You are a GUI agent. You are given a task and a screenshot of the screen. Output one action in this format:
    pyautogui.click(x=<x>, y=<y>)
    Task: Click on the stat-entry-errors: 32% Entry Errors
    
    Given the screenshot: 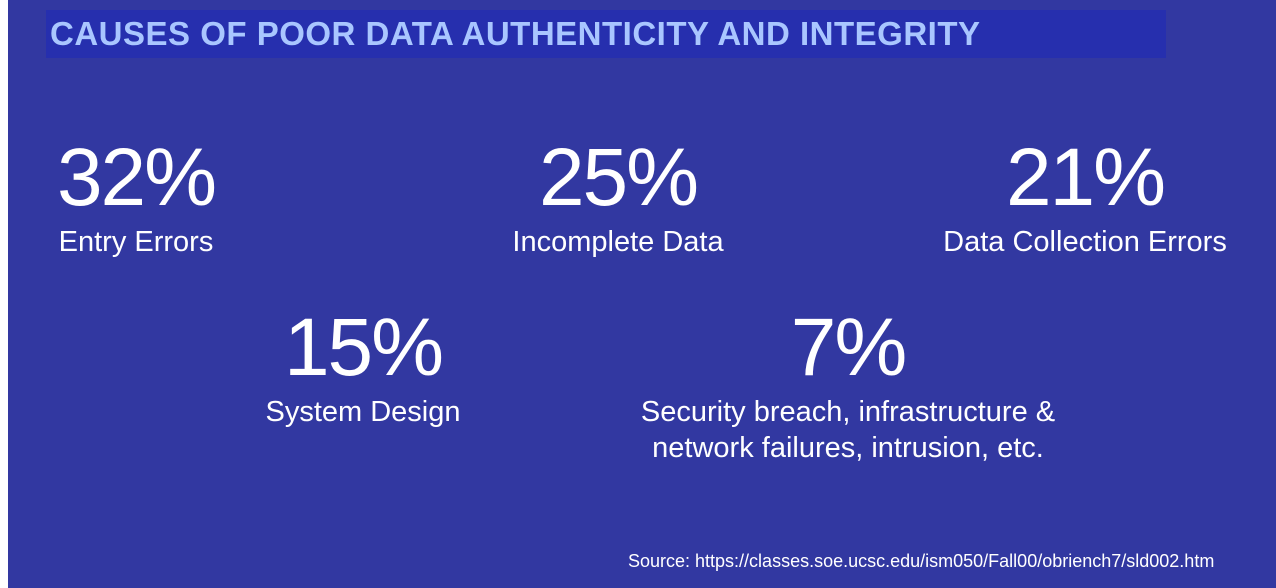 What is the action you would take?
    pyautogui.click(x=136, y=196)
    